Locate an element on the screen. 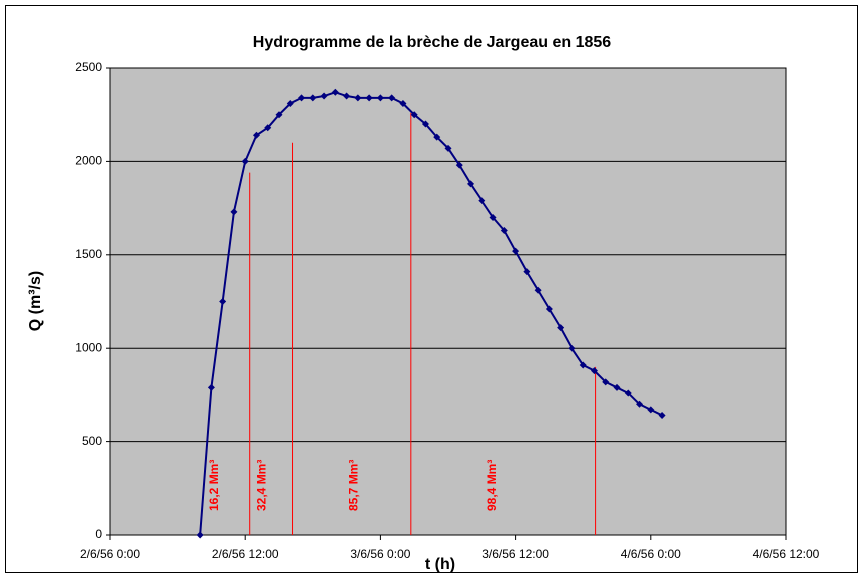 This screenshot has width=864, height=584. x-tick-label: 3/6/56 0:00 is located at coordinates (380, 554).